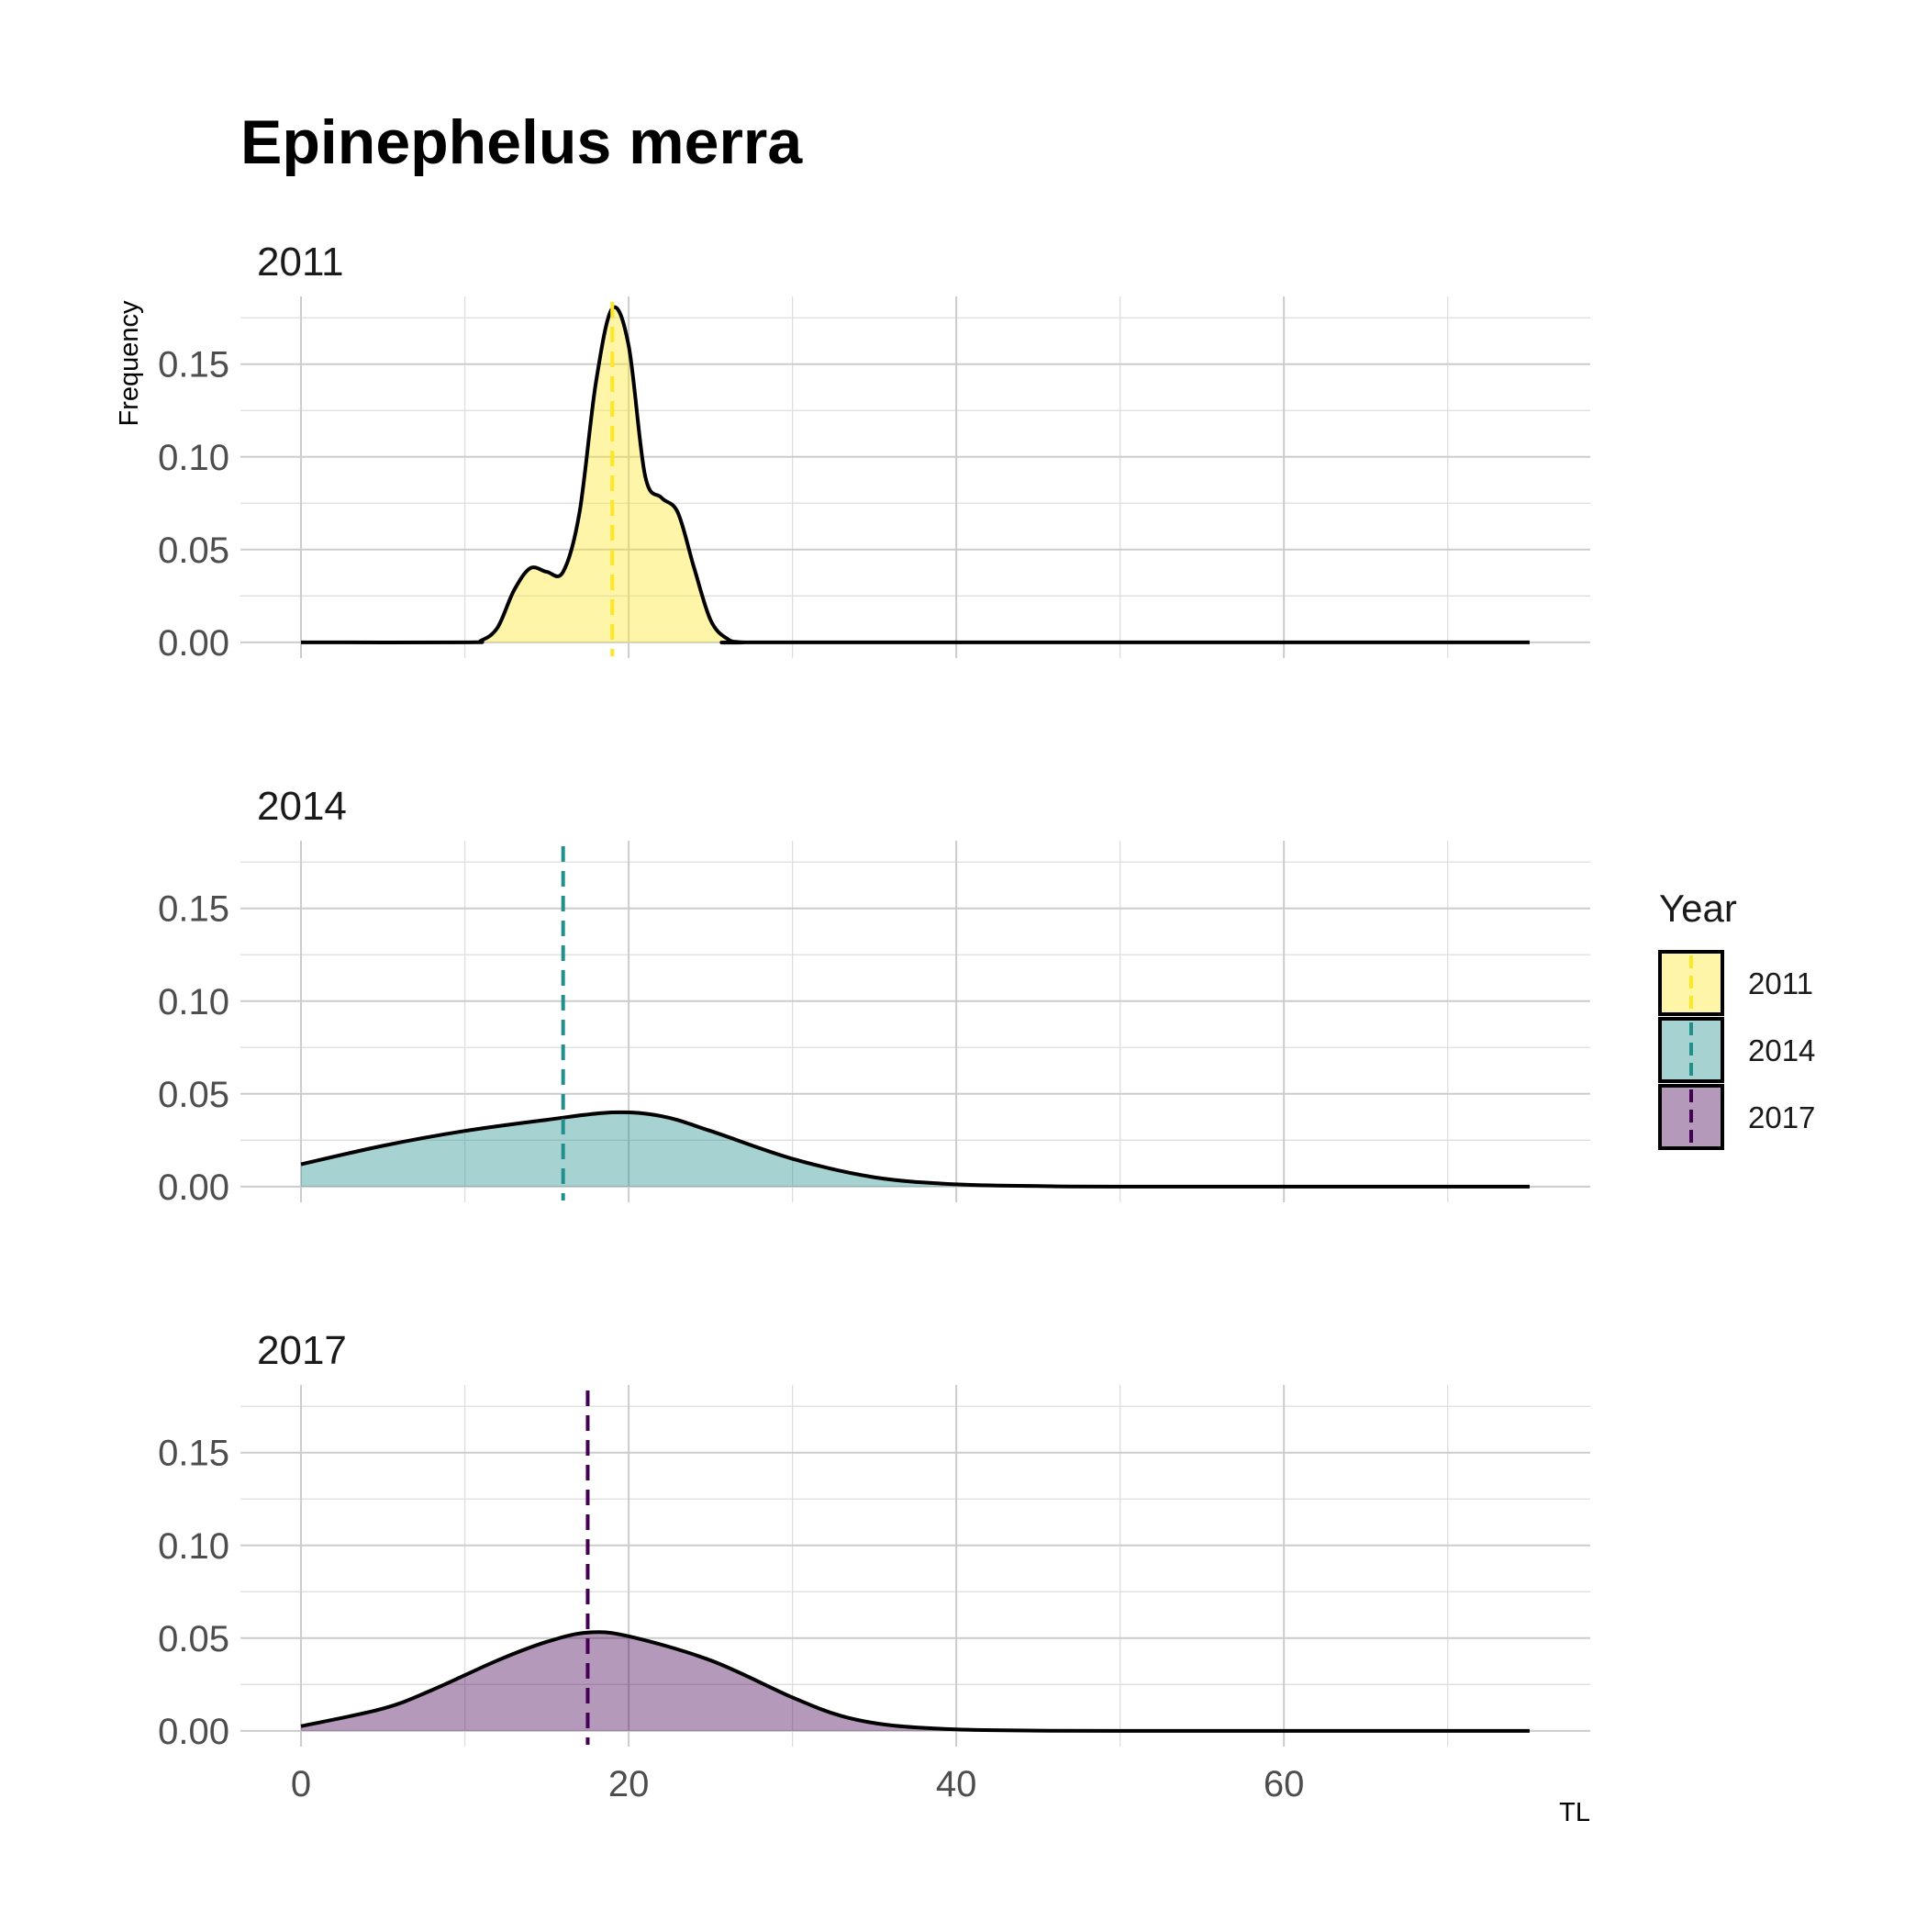  I want to click on density-area-2017, so click(915, 1681).